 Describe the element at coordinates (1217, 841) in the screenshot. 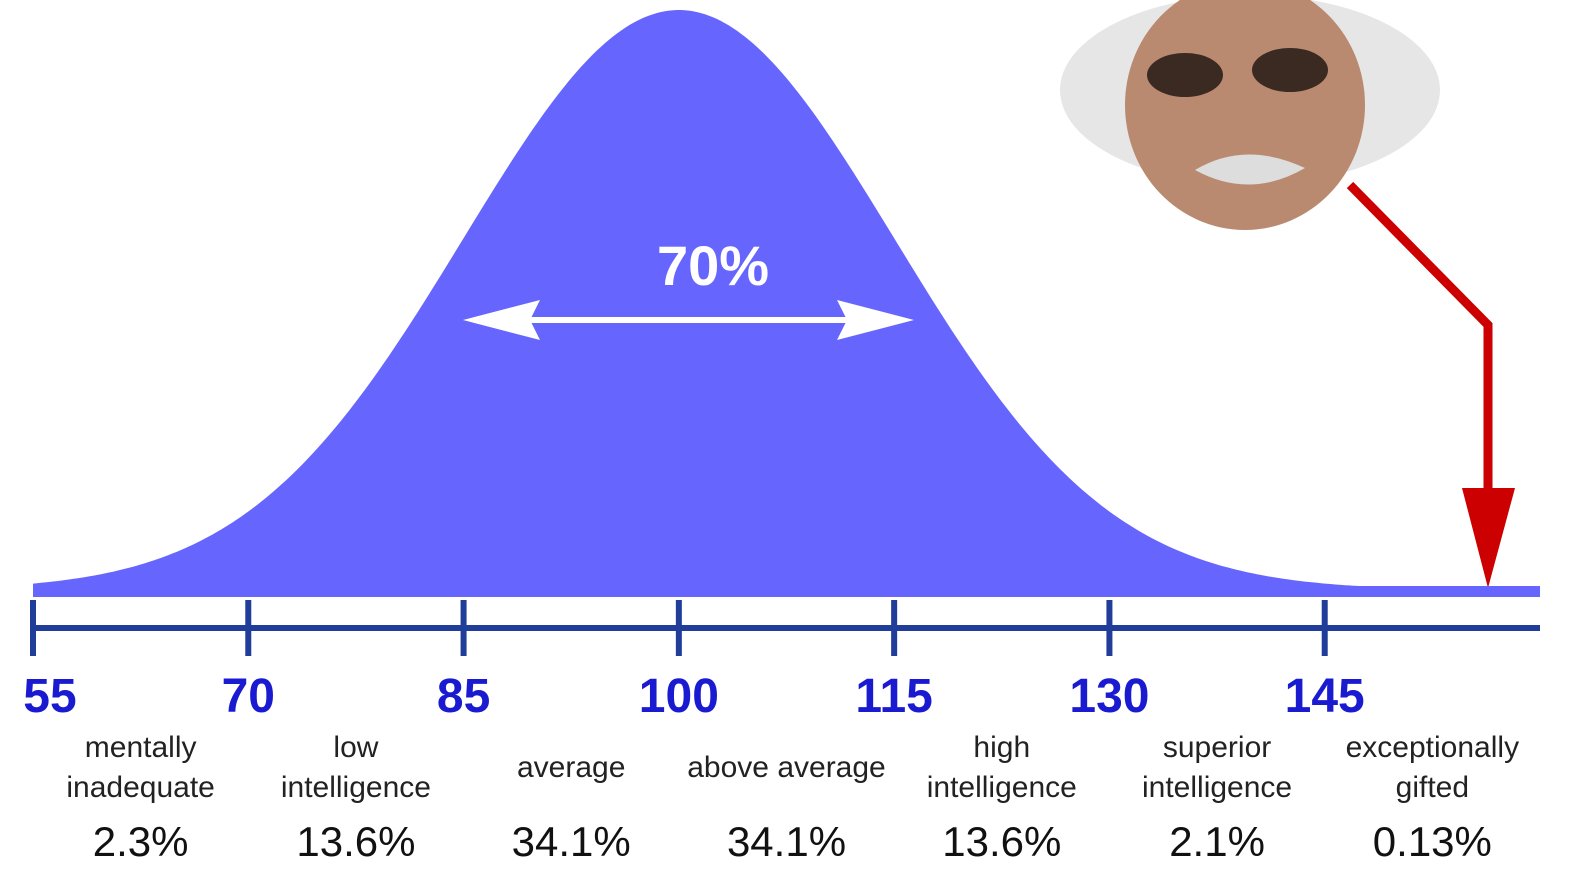

I see `band-percent: 2.1%` at that location.